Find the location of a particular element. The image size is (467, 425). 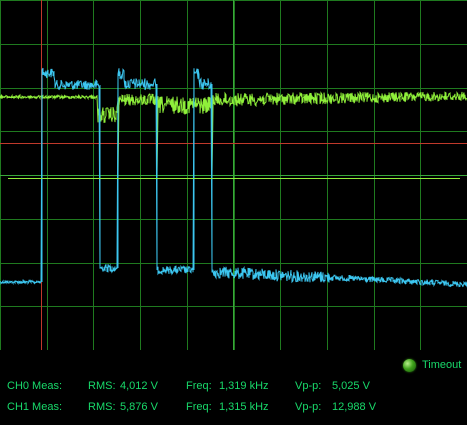

ch1-vpp-label: Vp-p: is located at coordinates (308, 407).